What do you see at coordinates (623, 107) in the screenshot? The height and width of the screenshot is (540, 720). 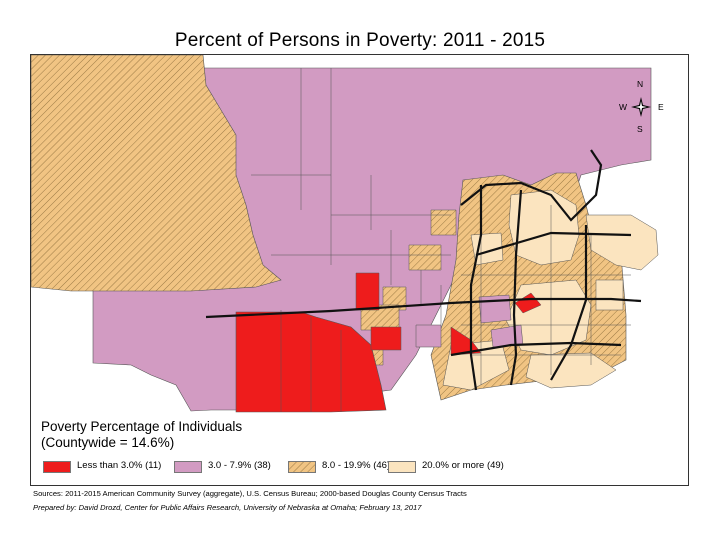 I see `compass-west-label: W` at bounding box center [623, 107].